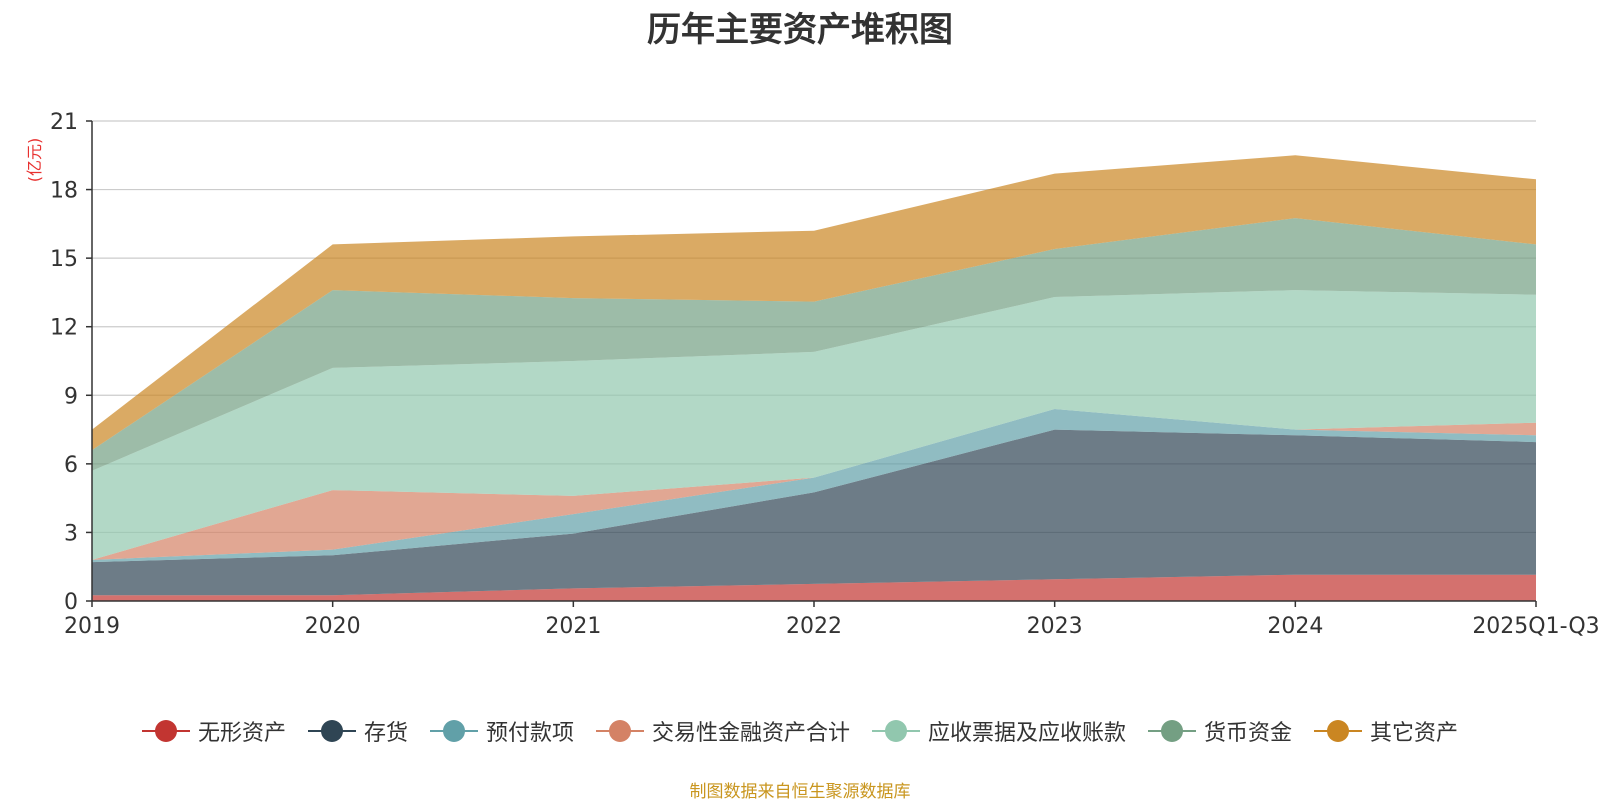 This screenshot has width=1600, height=802. I want to click on legend-item-5: 应收票据及应收账款, so click(999, 731).